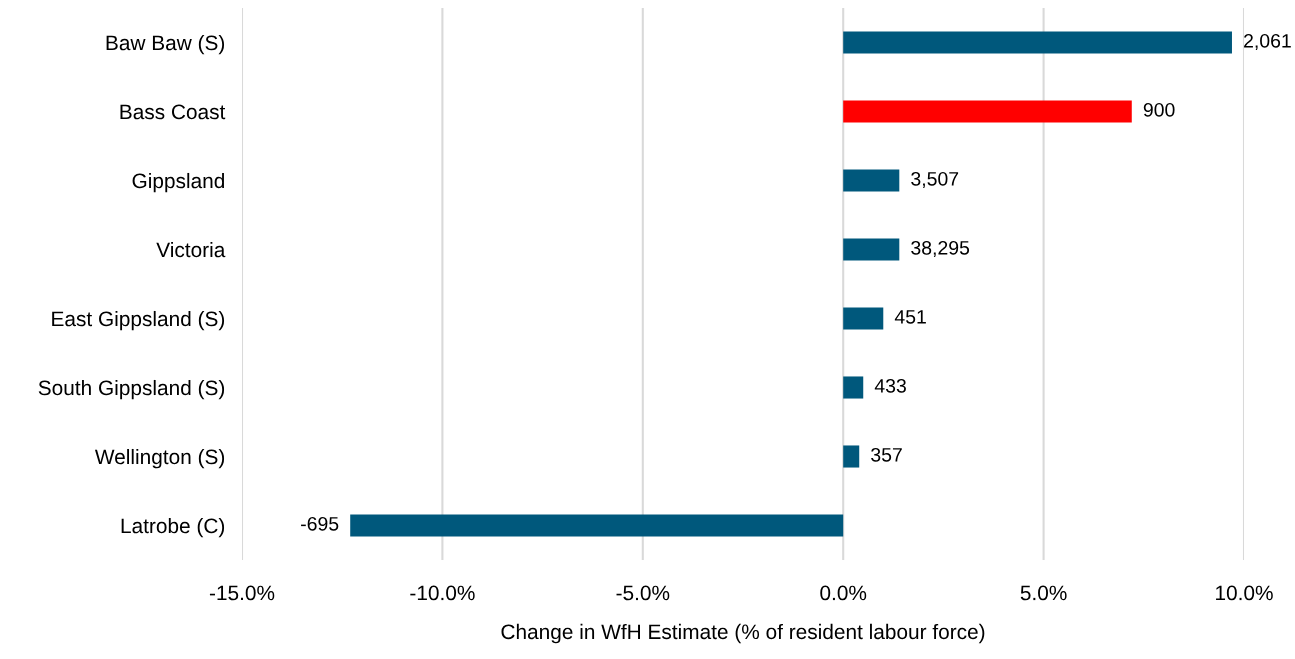 This screenshot has height=659, width=1295. What do you see at coordinates (890, 385) in the screenshot?
I see `annotation: 433` at bounding box center [890, 385].